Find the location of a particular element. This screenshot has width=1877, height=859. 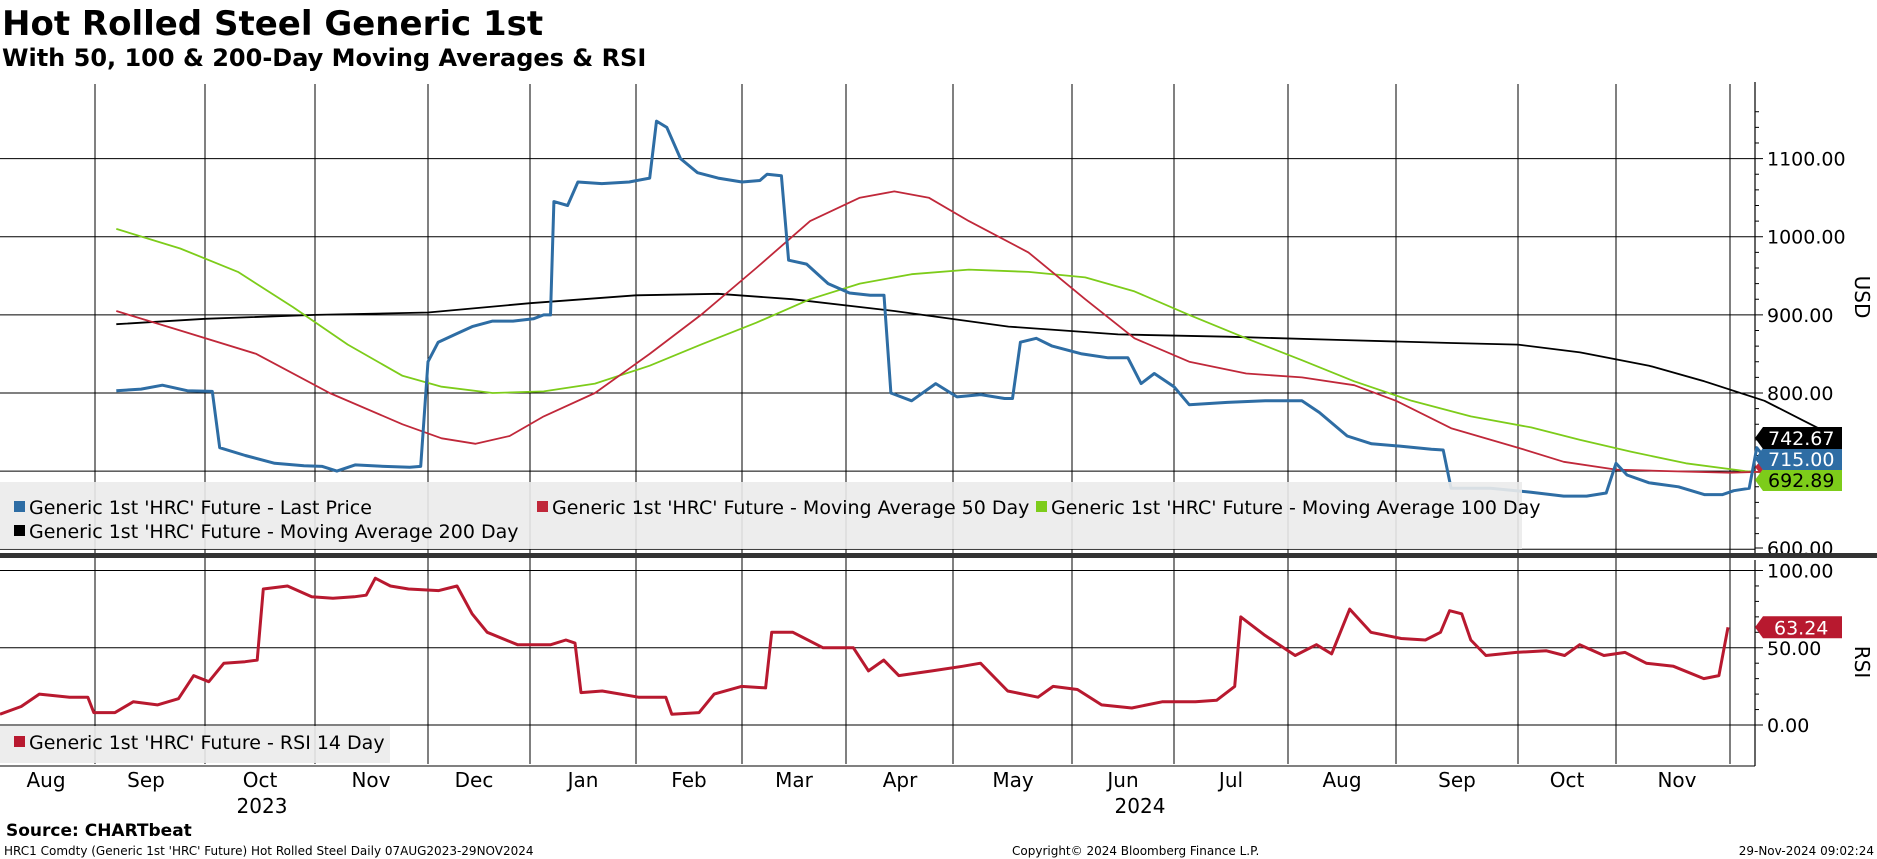

x-month-label: Jul is located at coordinates (1230, 780).